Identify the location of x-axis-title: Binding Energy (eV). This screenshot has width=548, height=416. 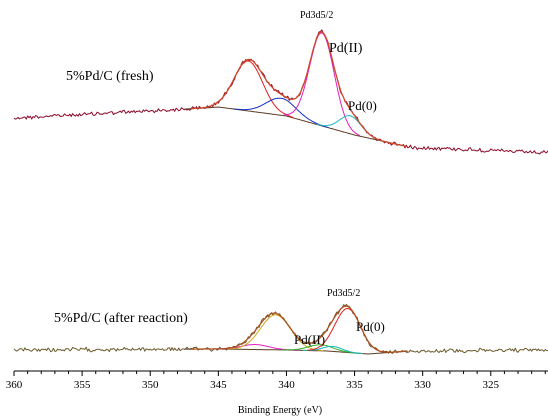
(280, 410).